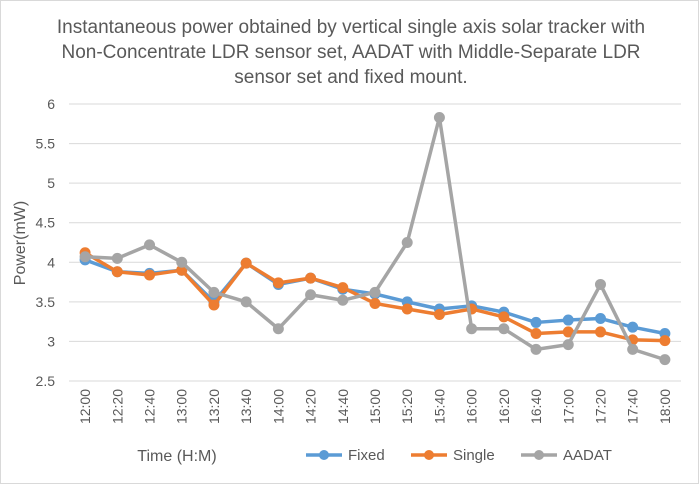 Image resolution: width=699 pixels, height=484 pixels. I want to click on x-tick-label: 12:00, so click(85, 406).